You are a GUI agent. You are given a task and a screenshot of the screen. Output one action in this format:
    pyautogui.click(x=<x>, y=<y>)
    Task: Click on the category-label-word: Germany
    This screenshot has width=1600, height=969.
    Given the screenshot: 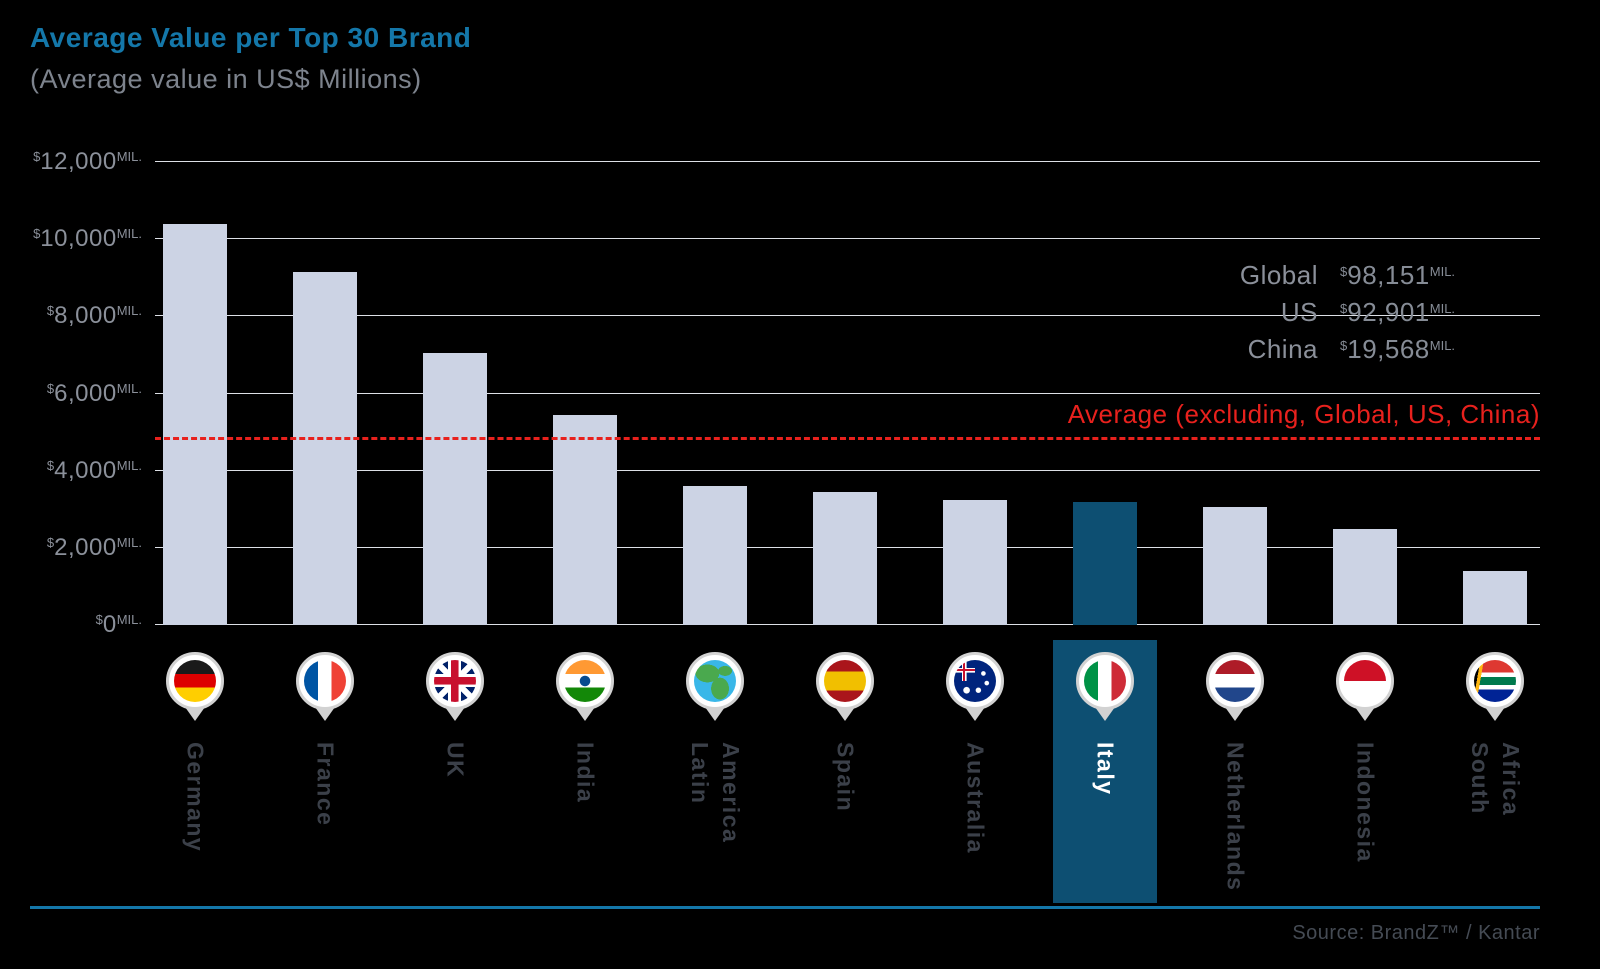 What is the action you would take?
    pyautogui.click(x=195, y=797)
    